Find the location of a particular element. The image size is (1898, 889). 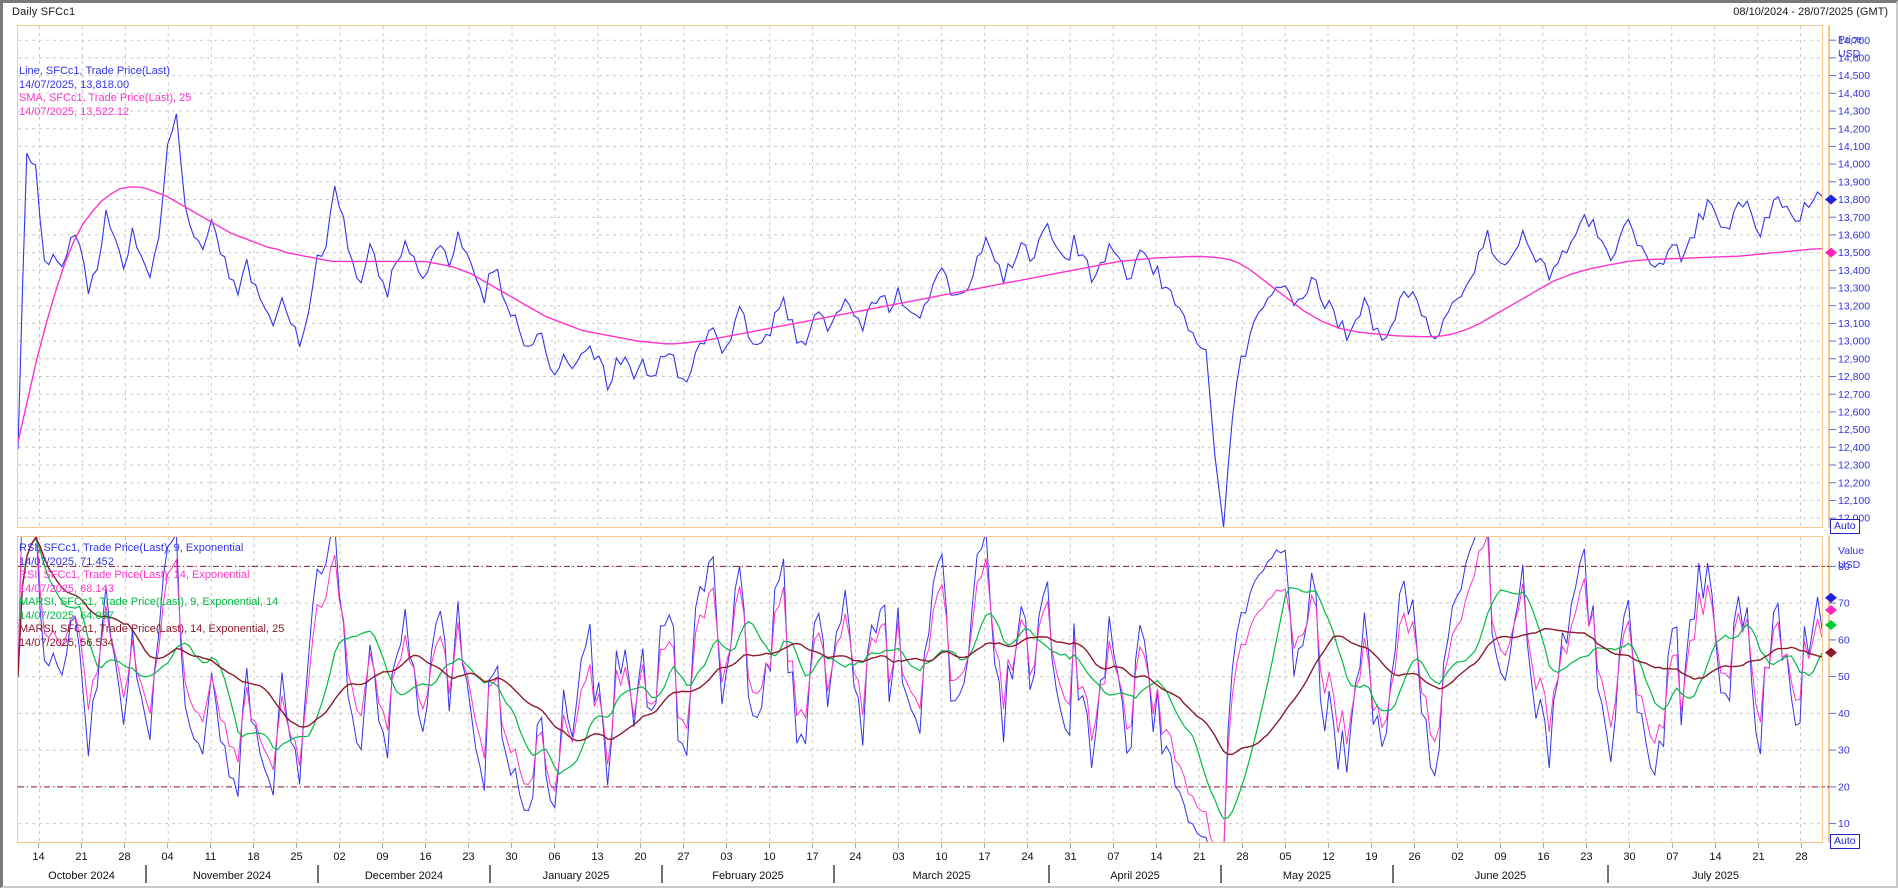

svg-text: 13,800 is located at coordinates (1854, 200).